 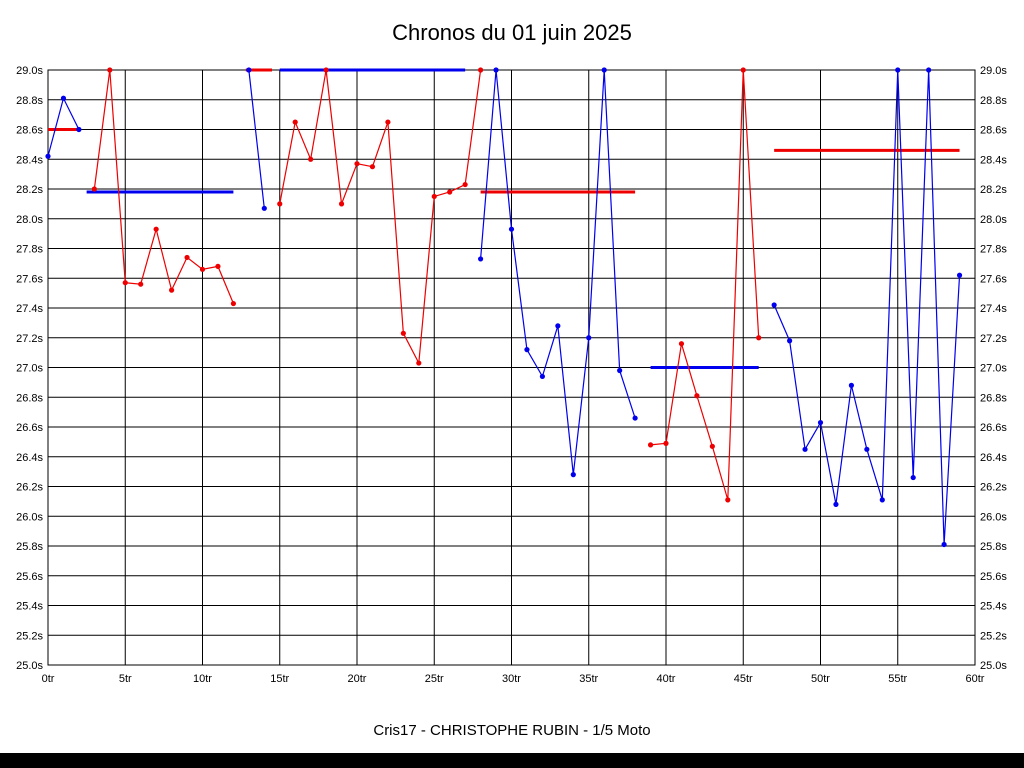 What do you see at coordinates (512, 760) in the screenshot?
I see `footer-bar` at bounding box center [512, 760].